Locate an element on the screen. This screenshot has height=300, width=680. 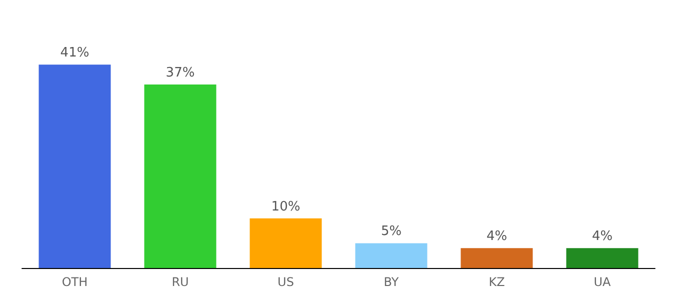
x-tick-label: UA is located at coordinates (603, 282).